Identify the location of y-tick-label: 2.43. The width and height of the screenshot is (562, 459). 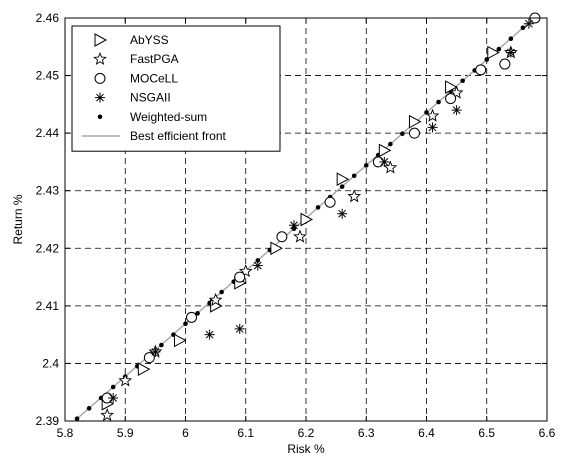
(48, 191).